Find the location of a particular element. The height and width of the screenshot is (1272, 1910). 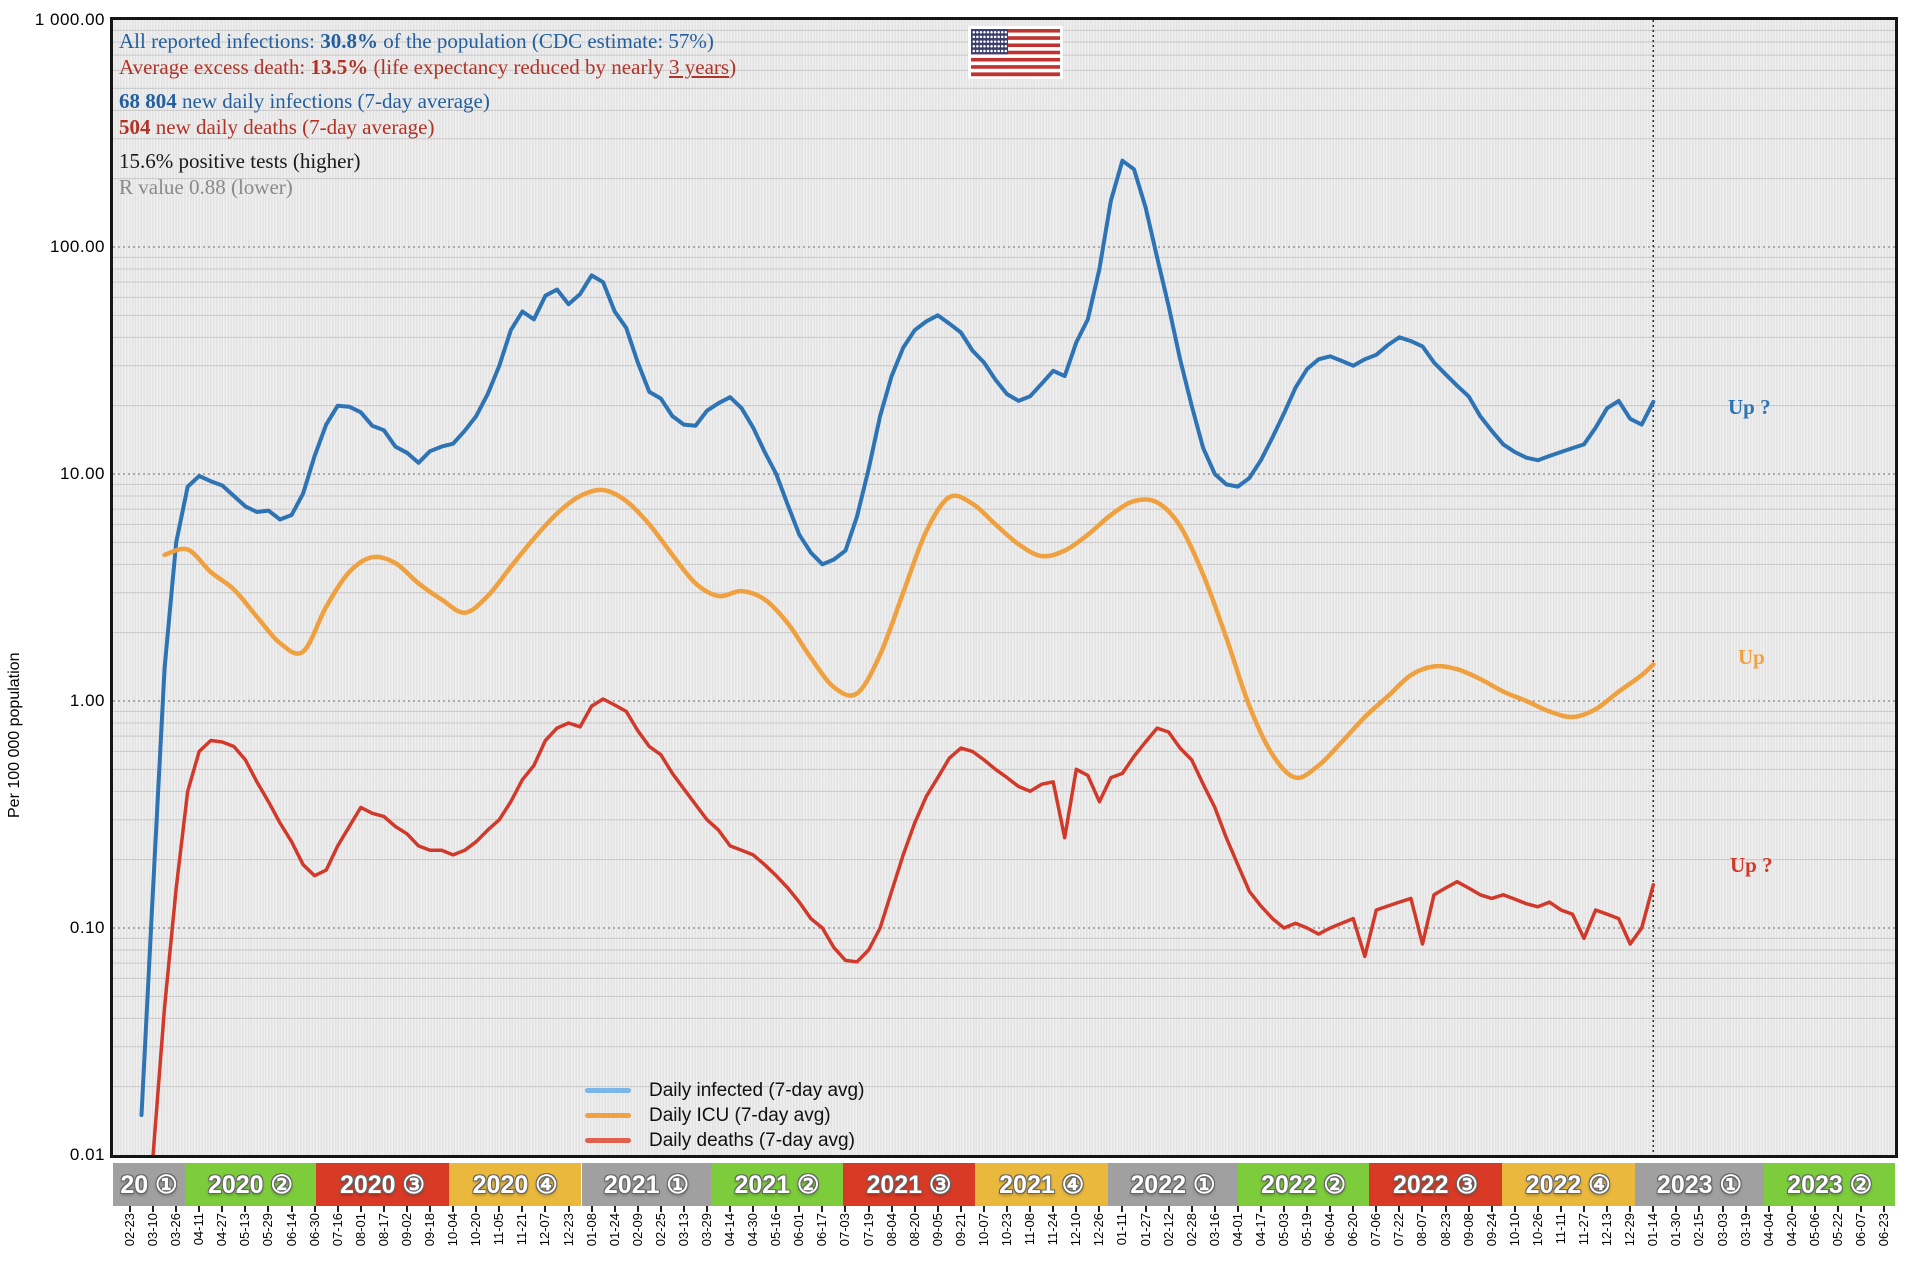

x-tick-label: 08-17 is located at coordinates (384, 1242).